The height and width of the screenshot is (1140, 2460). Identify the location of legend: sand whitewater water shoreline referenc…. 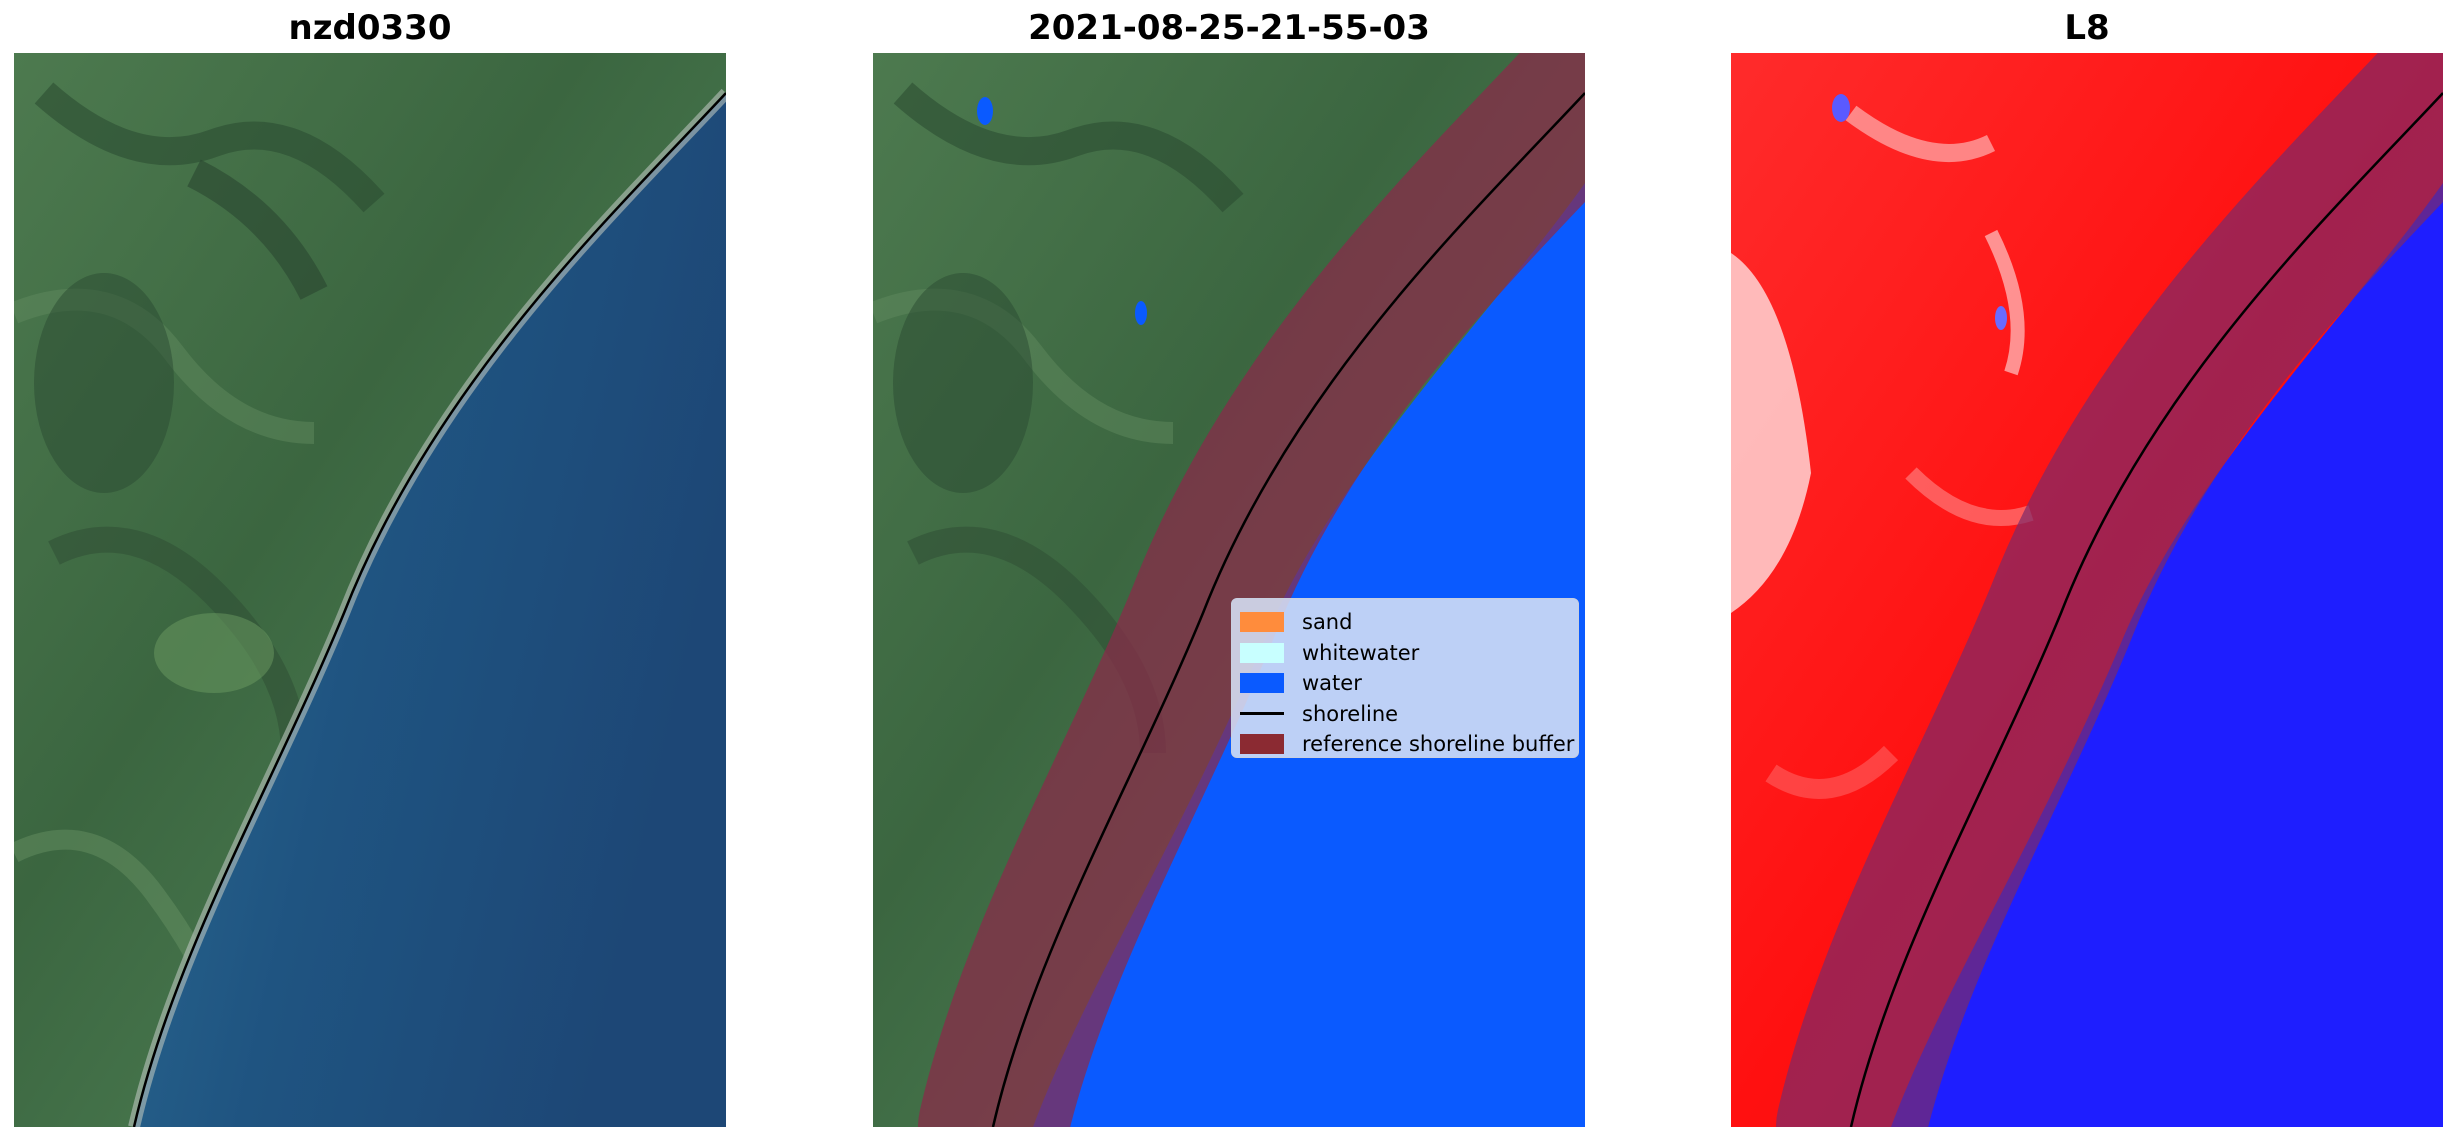
(1405, 678).